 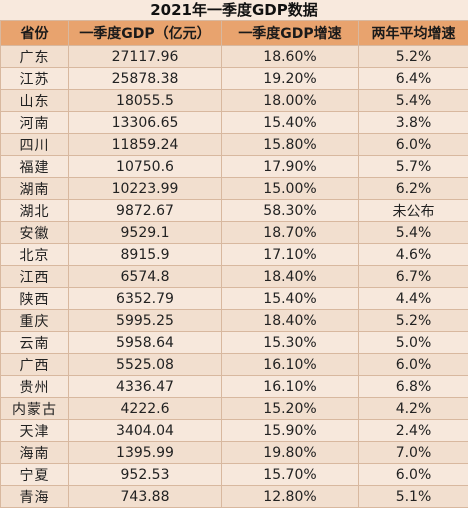 I want to click on province-cell: 江西, so click(x=35, y=277).